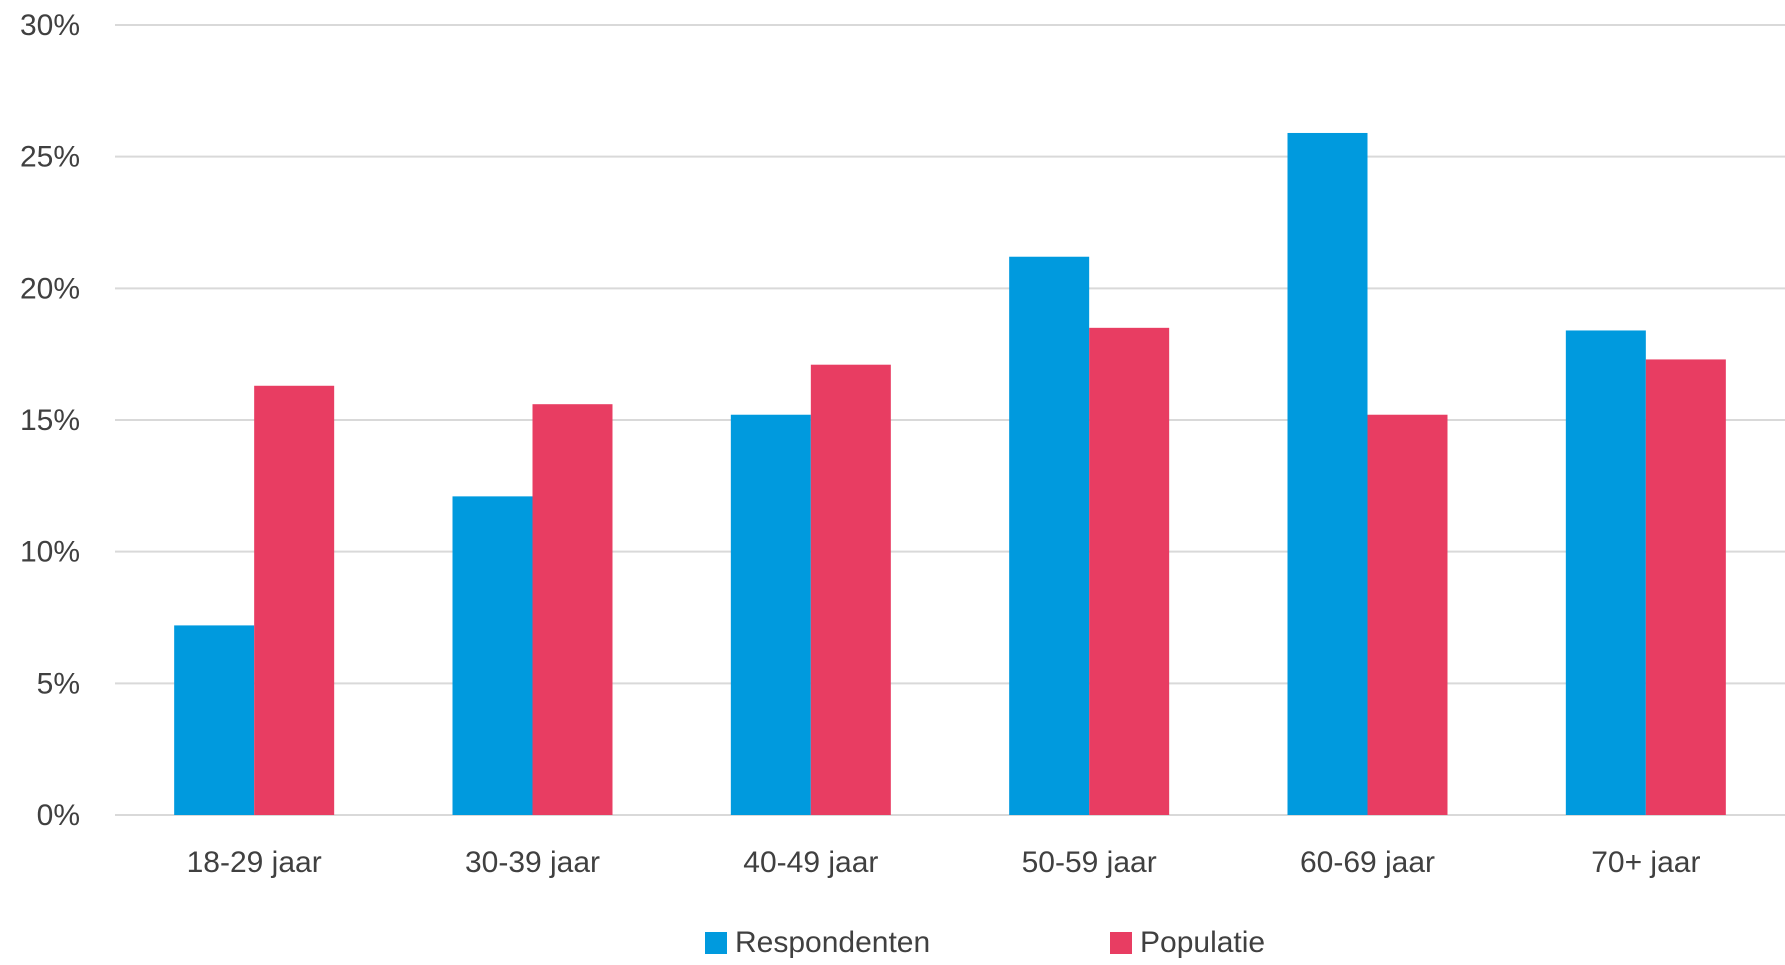 Image resolution: width=1785 pixels, height=965 pixels. Describe the element at coordinates (832, 942) in the screenshot. I see `legend-label-respondenten: Respondenten` at that location.